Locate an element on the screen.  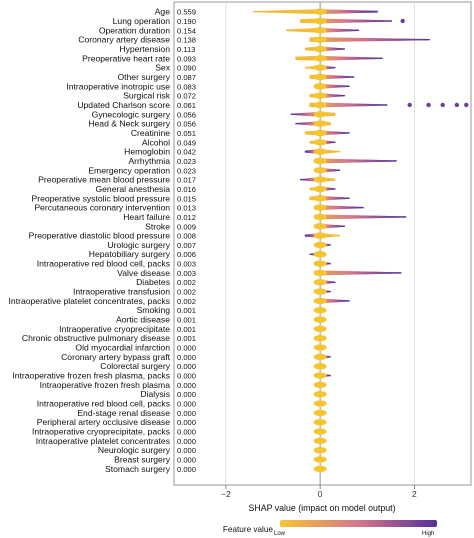
feature-label: Stomach surgery is located at coordinates (138, 469).